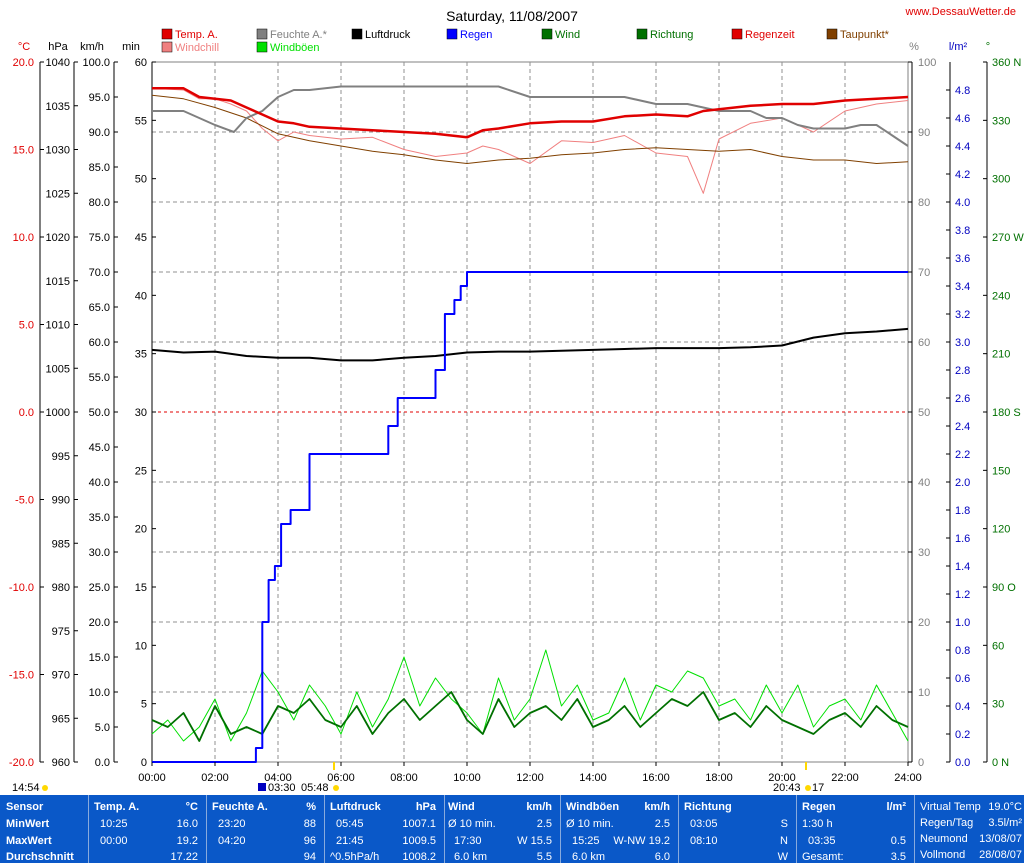  Describe the element at coordinates (962, 315) in the screenshot. I see `axis-tick-label-rain_lm2: 3.2` at that location.